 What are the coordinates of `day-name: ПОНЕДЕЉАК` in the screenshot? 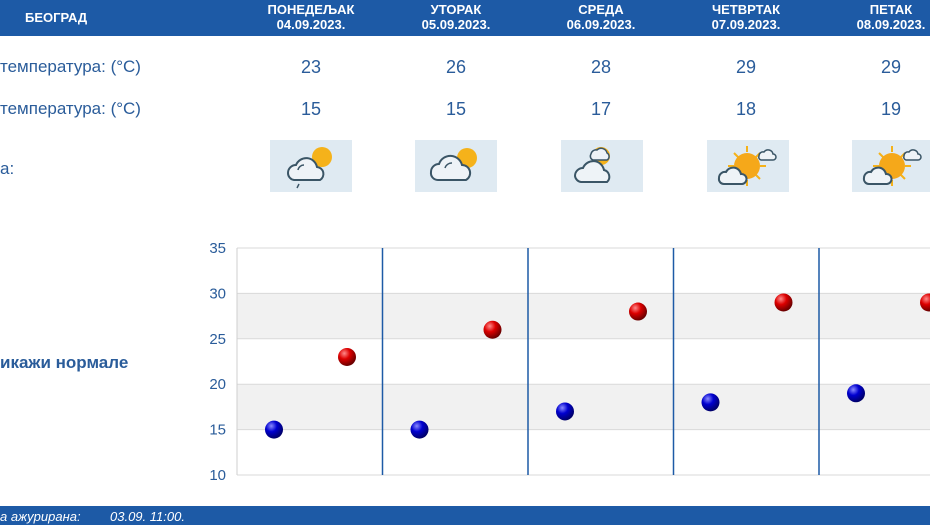 It's located at (311, 9).